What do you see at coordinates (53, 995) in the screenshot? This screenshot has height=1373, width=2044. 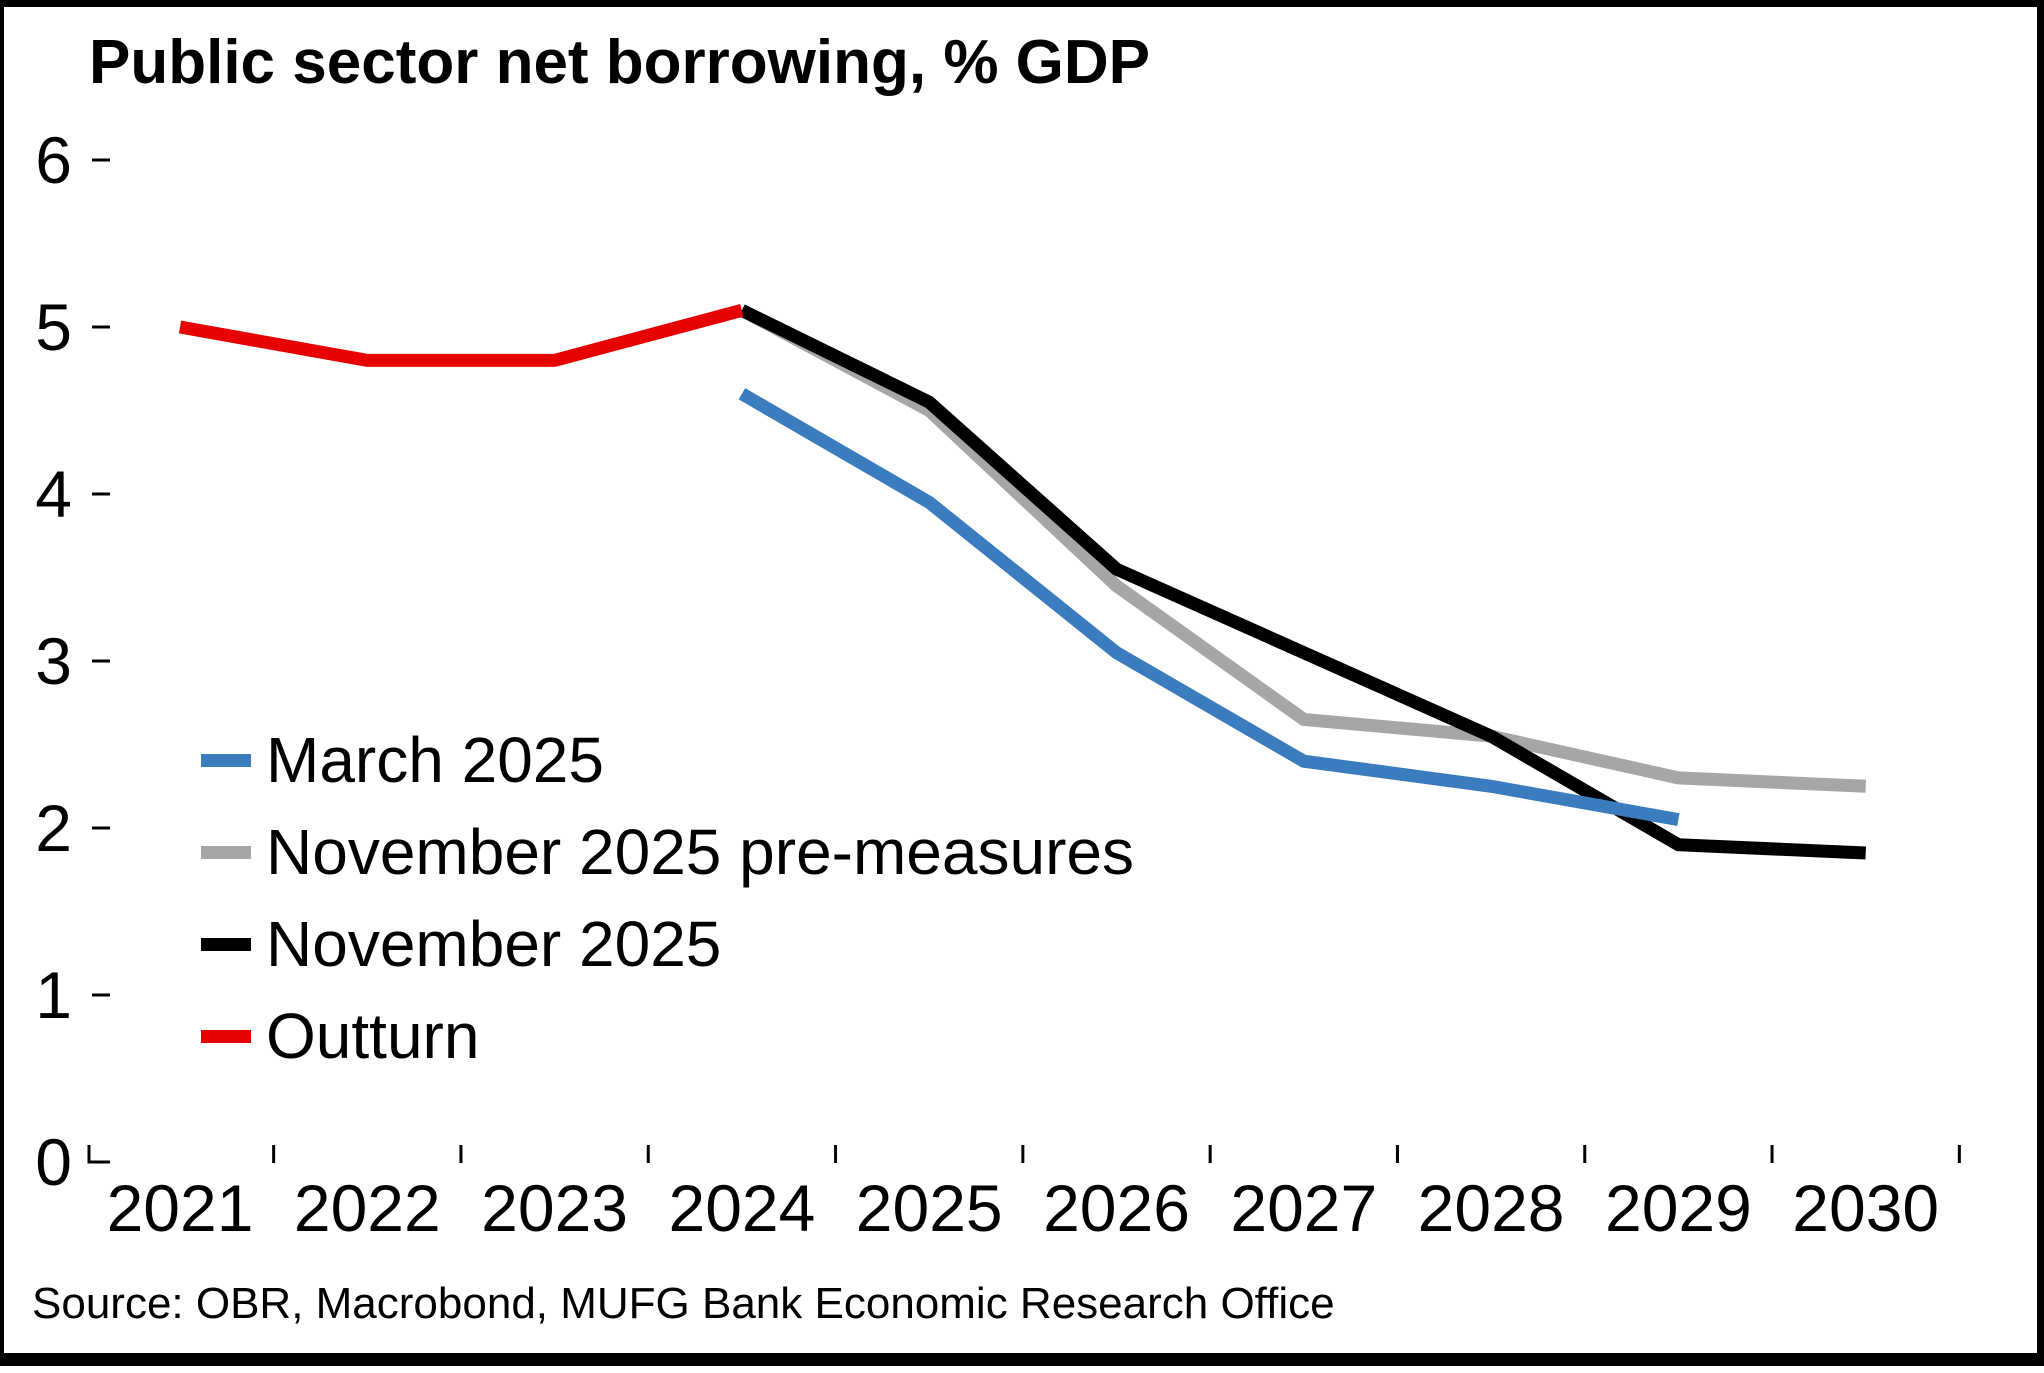 I see `y-tick-label: 1` at bounding box center [53, 995].